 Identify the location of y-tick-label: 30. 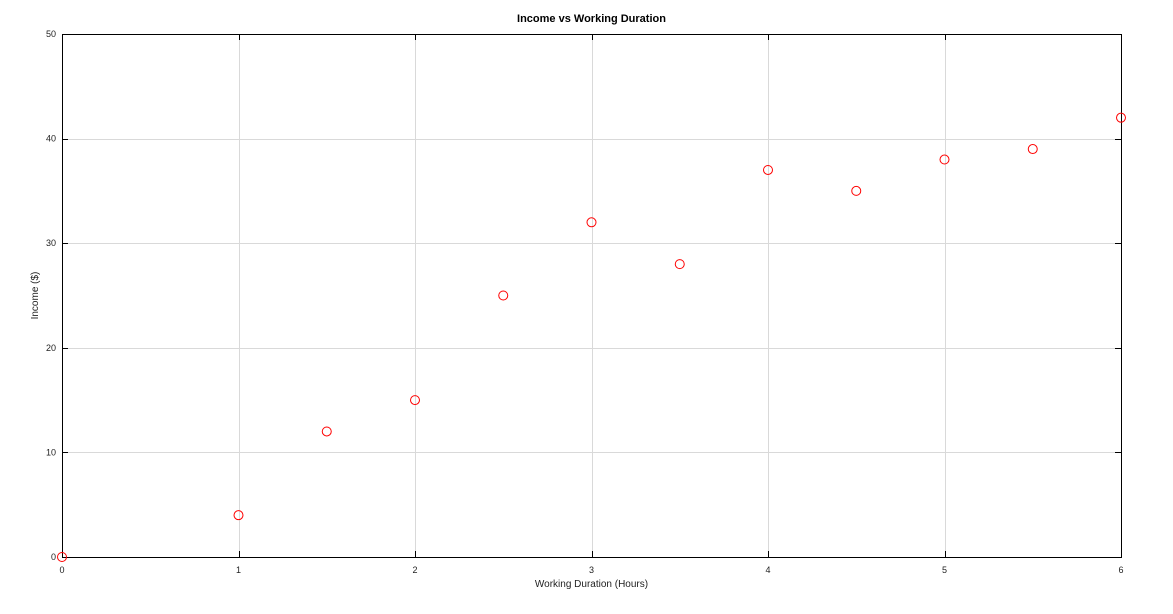
(51, 243).